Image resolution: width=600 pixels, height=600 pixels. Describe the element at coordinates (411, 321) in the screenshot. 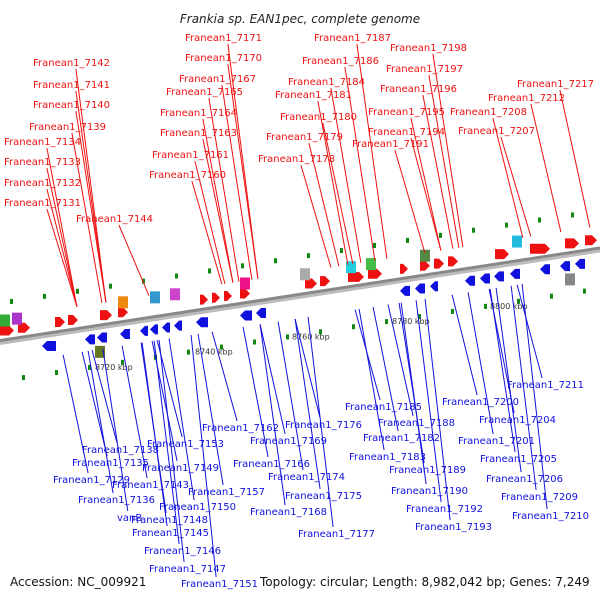

I see `scale-tick-label: 8780 kbp` at that location.